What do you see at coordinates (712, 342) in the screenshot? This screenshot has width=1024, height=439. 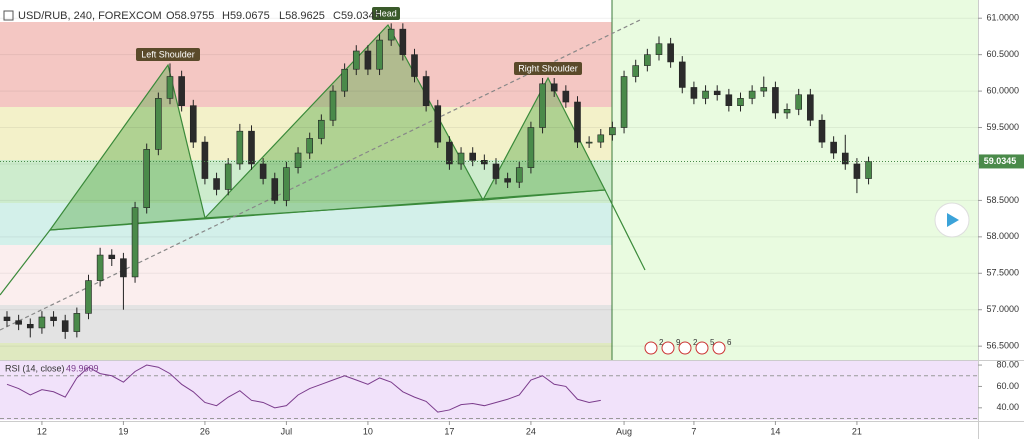 I see `event-count: 5` at bounding box center [712, 342].